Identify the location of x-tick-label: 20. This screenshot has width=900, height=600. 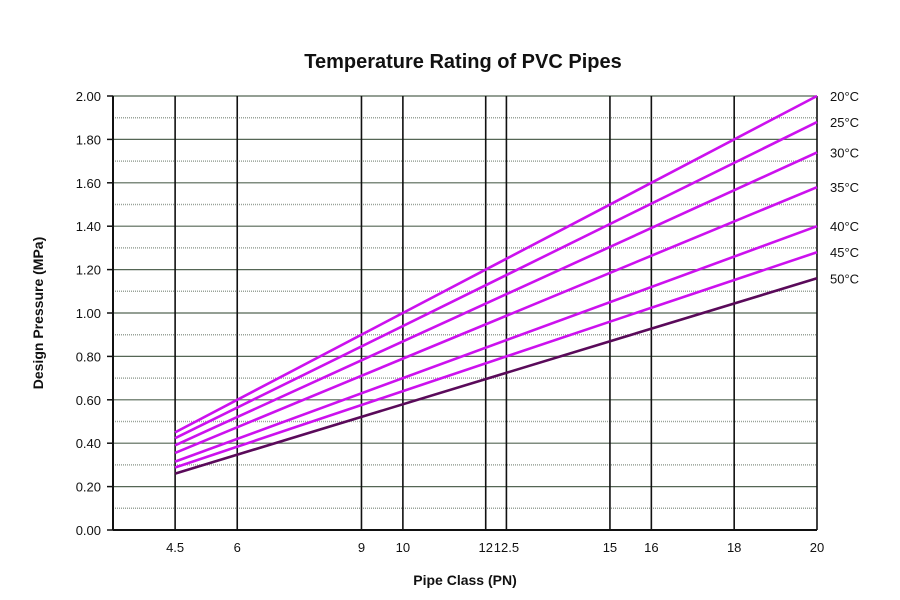
(817, 547).